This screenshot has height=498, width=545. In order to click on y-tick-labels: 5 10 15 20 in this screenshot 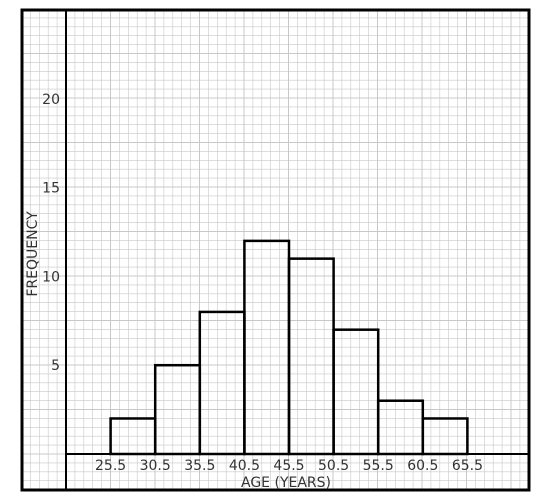, I will do `click(51, 233)`.